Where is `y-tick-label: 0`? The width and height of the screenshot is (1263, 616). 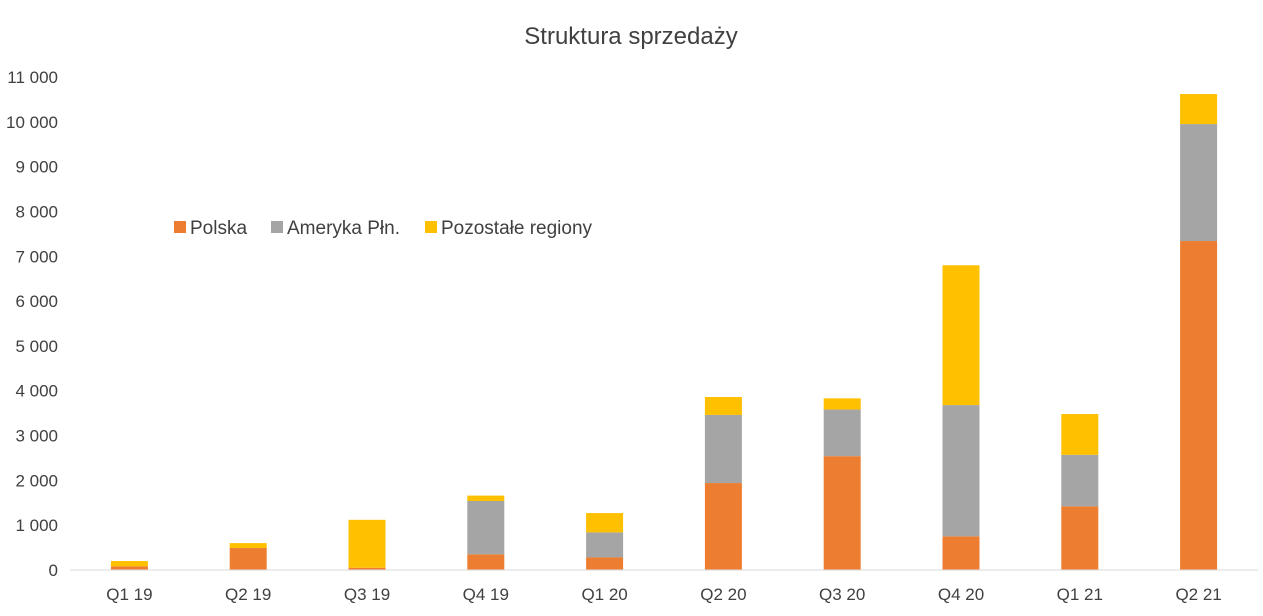 y-tick-label: 0 is located at coordinates (53, 570).